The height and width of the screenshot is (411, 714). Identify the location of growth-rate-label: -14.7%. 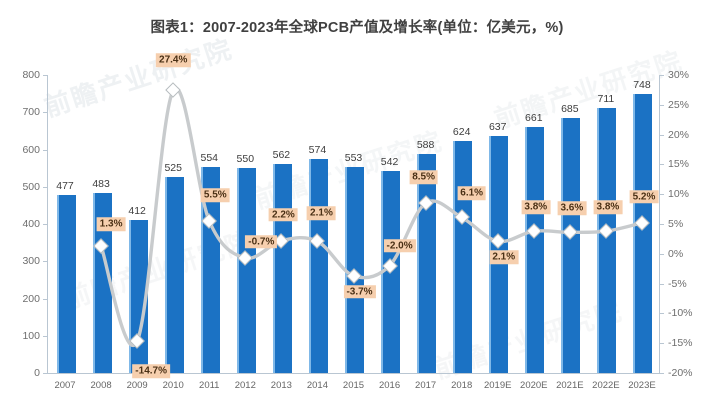
(151, 371).